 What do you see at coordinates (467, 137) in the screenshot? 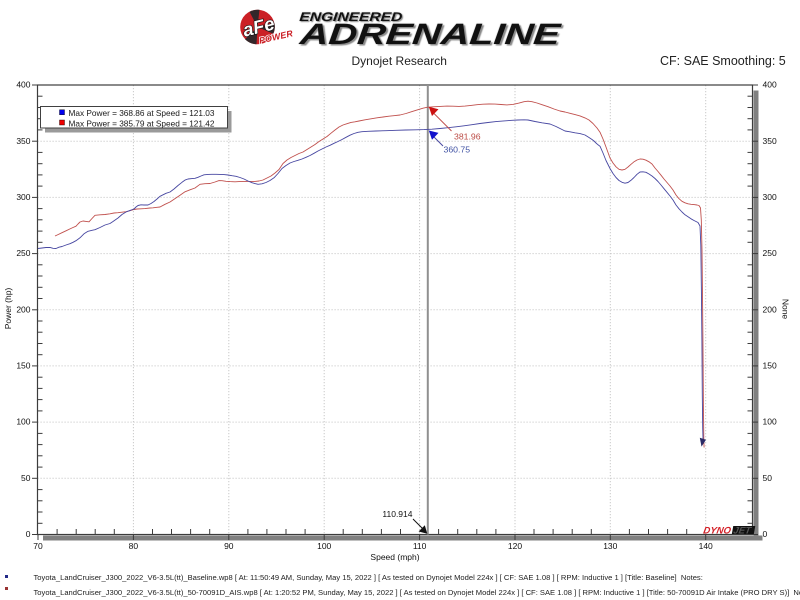
I see `svg-text: 381.96` at bounding box center [467, 137].